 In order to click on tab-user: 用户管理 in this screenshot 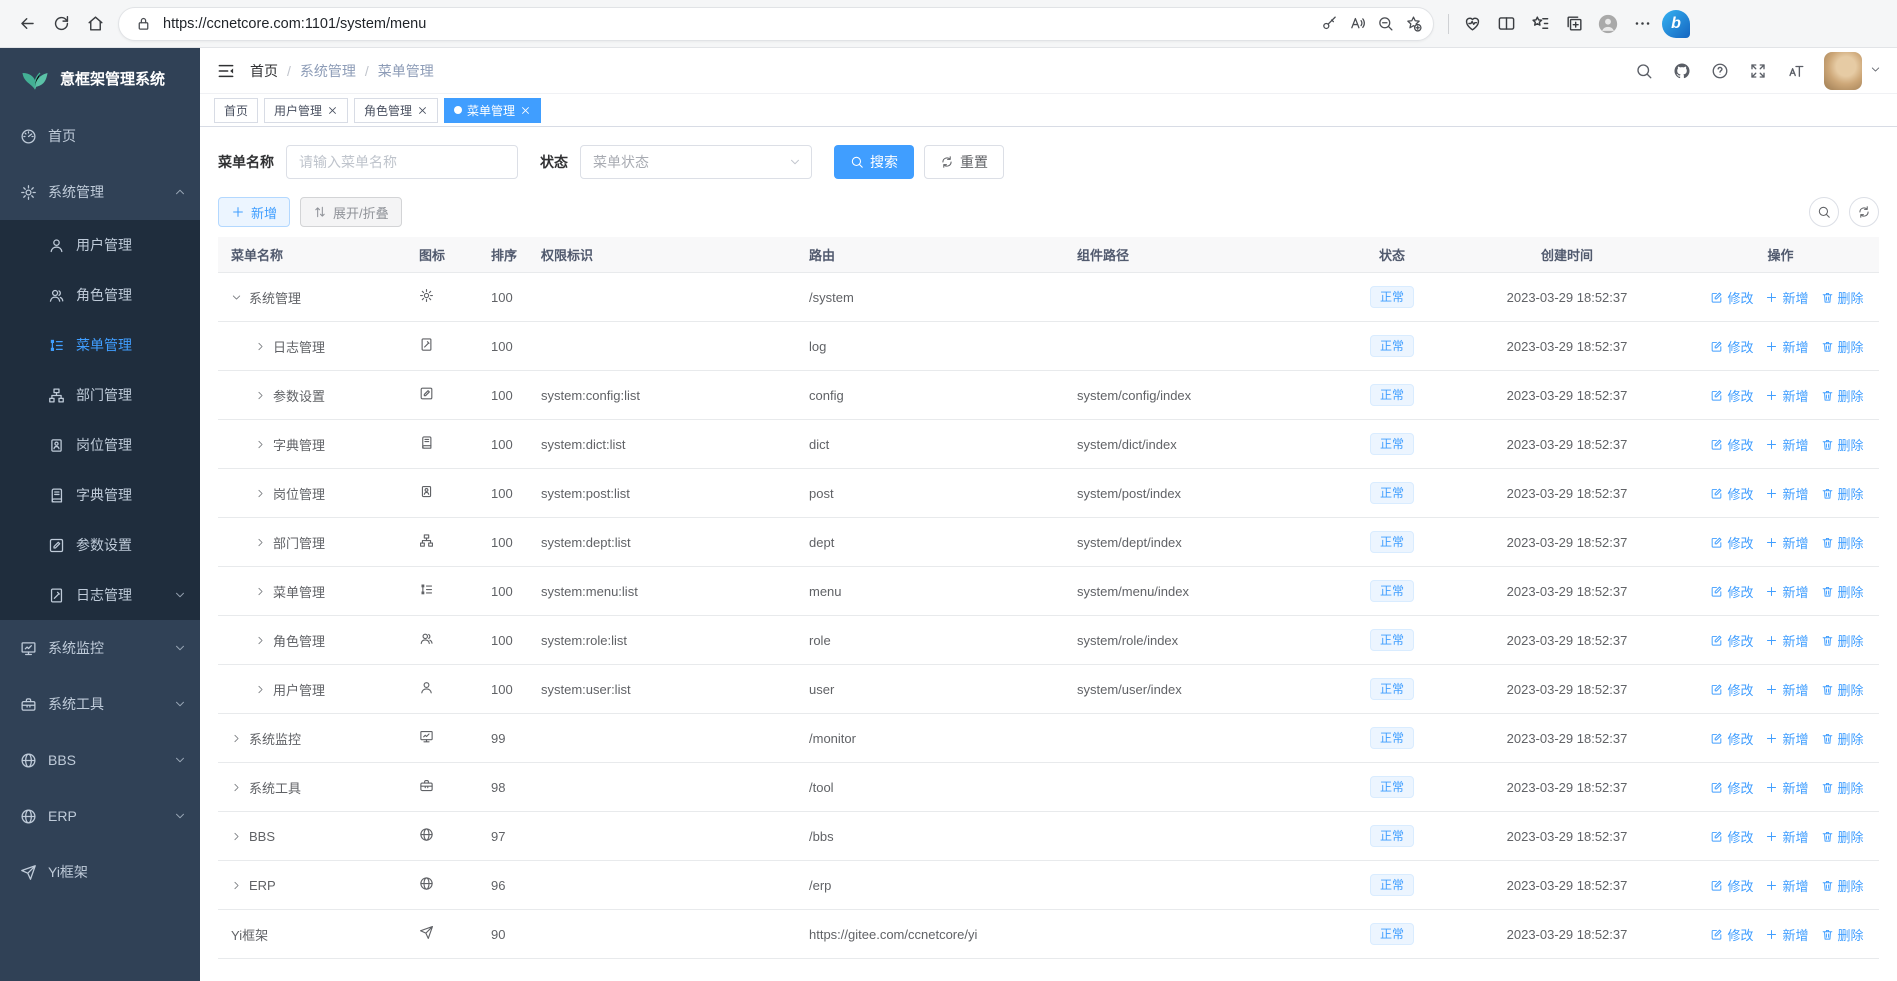, I will do `click(306, 110)`.